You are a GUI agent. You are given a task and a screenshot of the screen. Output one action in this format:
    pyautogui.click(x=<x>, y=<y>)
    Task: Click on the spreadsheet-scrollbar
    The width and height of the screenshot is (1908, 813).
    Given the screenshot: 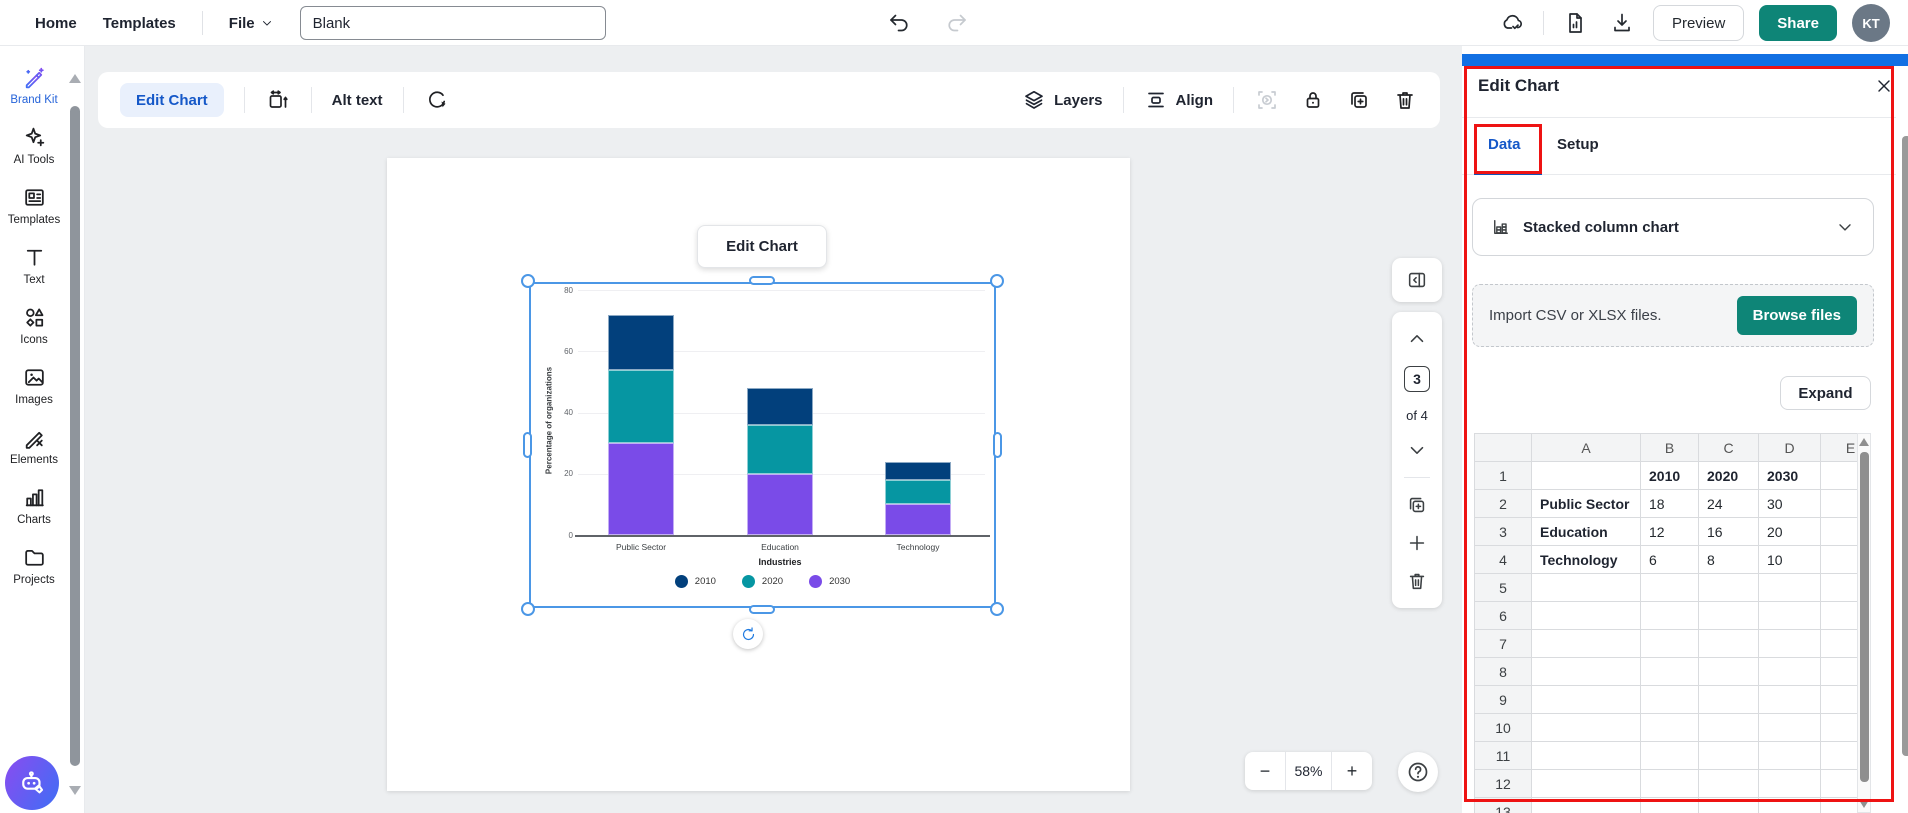 What is the action you would take?
    pyautogui.click(x=1864, y=623)
    